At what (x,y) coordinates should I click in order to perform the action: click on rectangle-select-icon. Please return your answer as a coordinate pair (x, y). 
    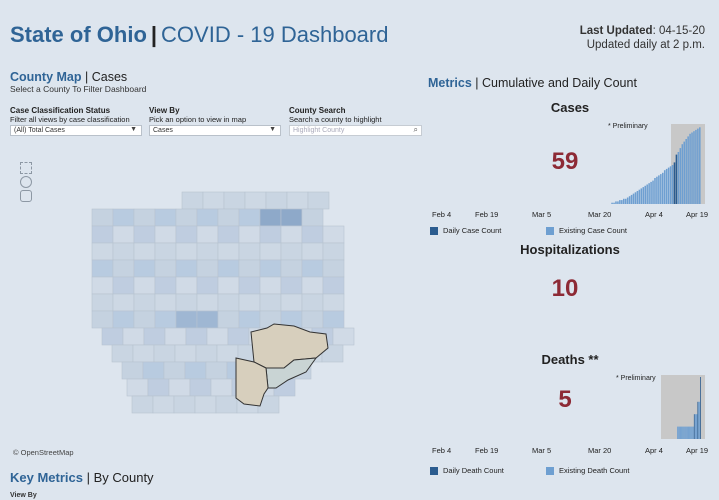
    Looking at the image, I should click on (26, 168).